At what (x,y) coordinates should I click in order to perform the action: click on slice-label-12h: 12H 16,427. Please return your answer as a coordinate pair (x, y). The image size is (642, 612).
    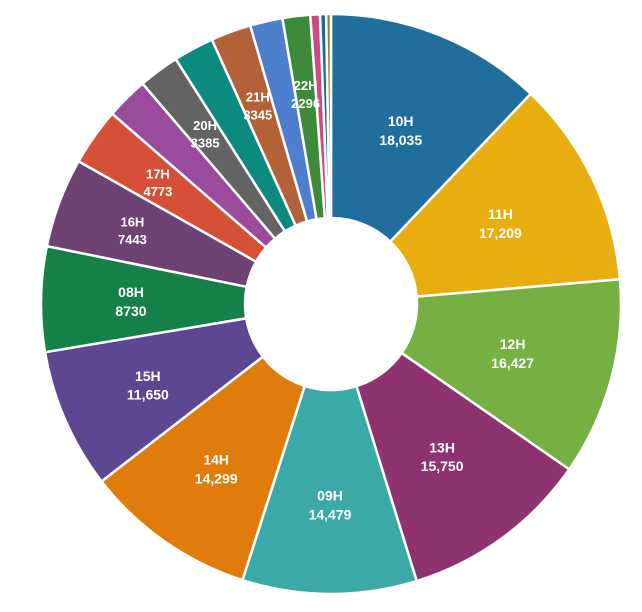
    Looking at the image, I should click on (512, 353).